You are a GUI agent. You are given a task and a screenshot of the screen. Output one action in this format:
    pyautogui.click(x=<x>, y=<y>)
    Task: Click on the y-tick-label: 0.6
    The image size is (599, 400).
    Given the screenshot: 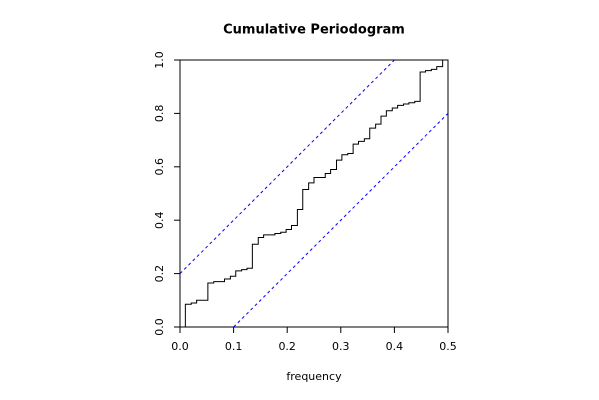 What is the action you would take?
    pyautogui.click(x=159, y=167)
    